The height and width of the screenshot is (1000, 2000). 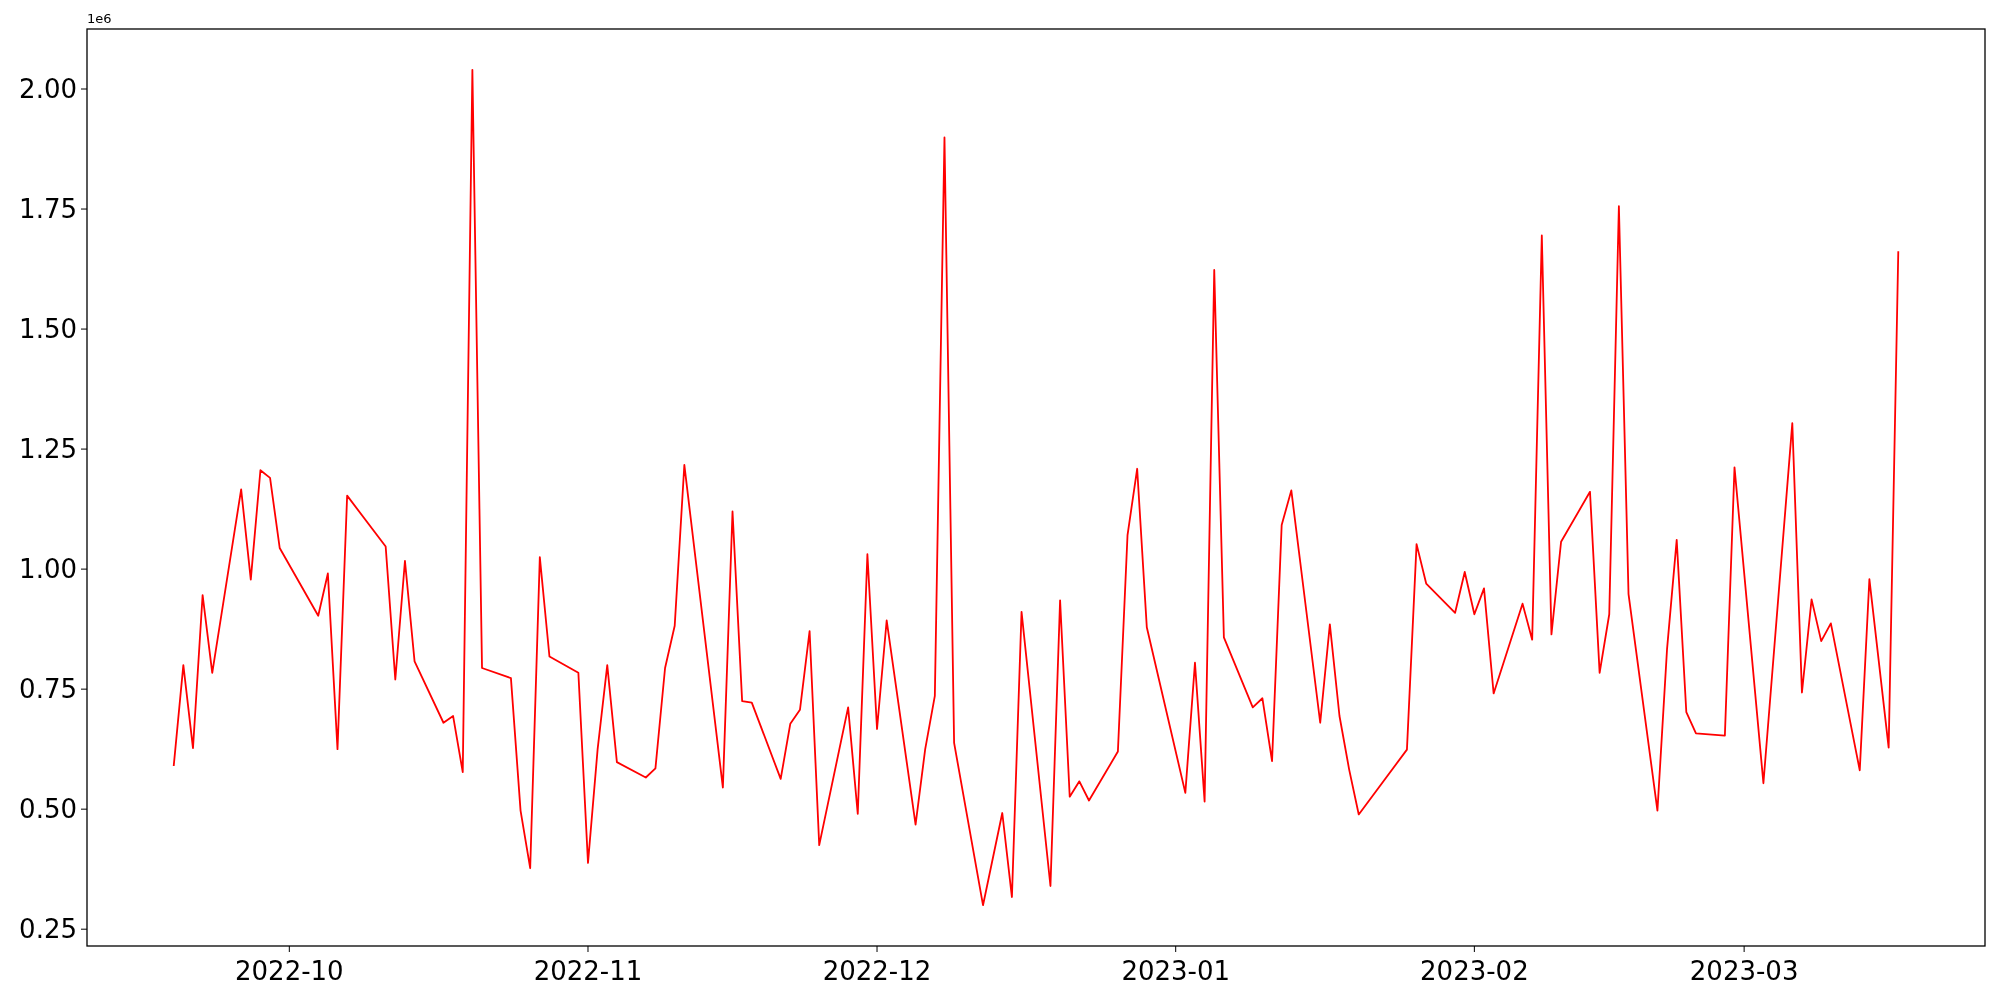 What do you see at coordinates (99, 18) in the screenshot?
I see `text: 1e6` at bounding box center [99, 18].